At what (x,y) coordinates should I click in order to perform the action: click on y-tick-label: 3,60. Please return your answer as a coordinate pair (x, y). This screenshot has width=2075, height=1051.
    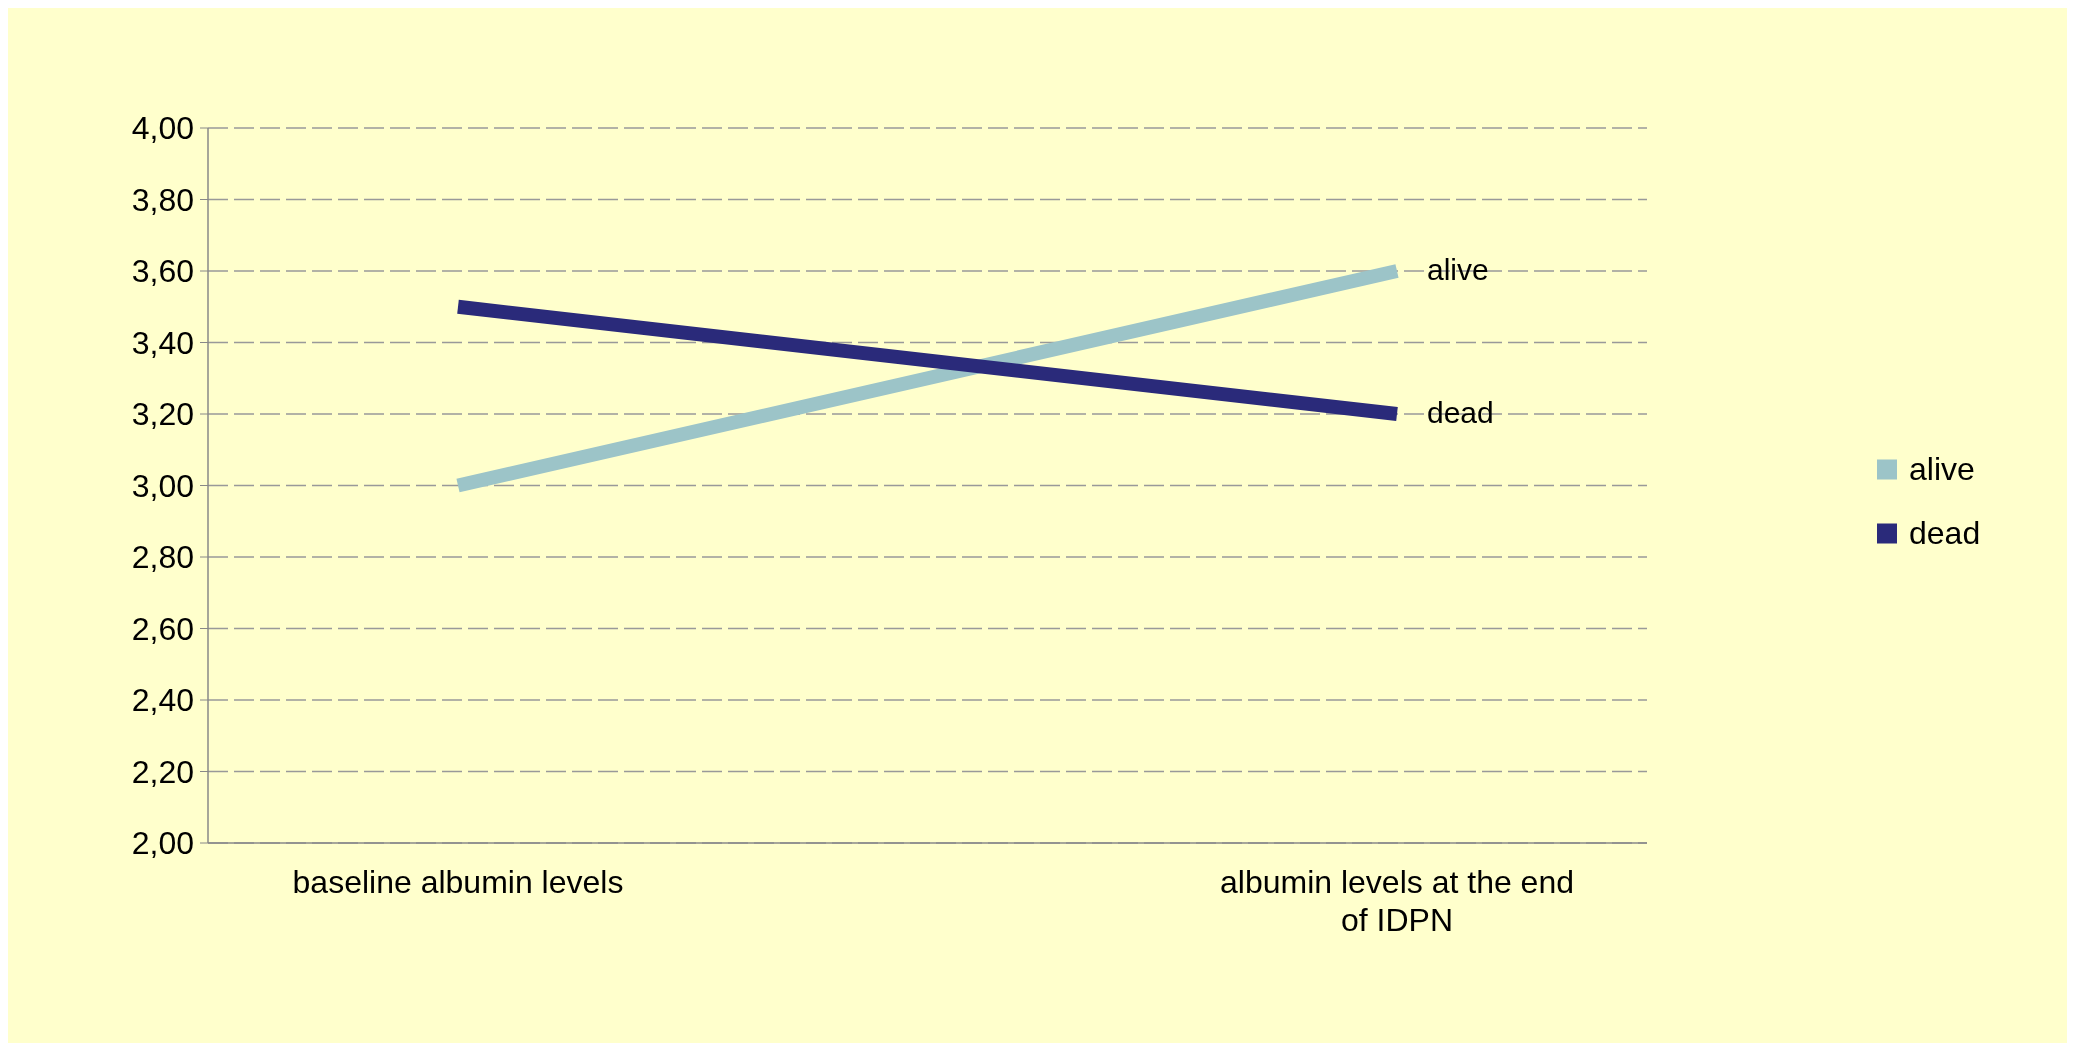
    Looking at the image, I should click on (162, 271).